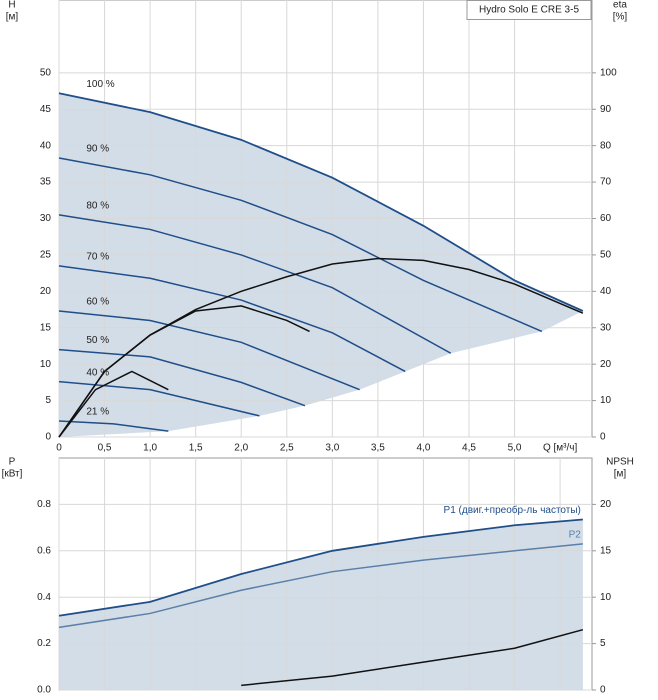  I want to click on y-tick-label: 15, so click(46, 327).